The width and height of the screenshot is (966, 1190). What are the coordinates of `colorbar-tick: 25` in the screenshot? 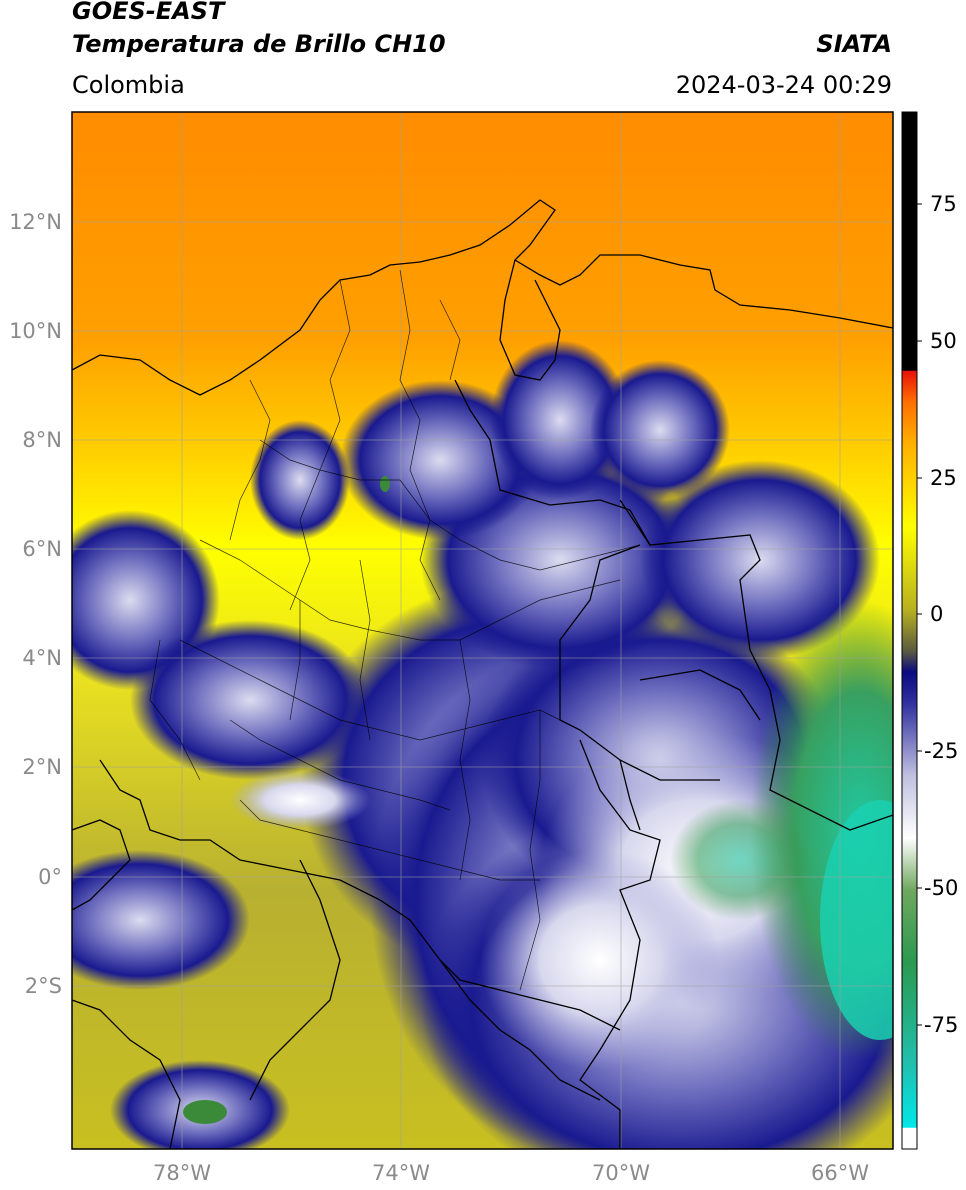 It's located at (943, 478).